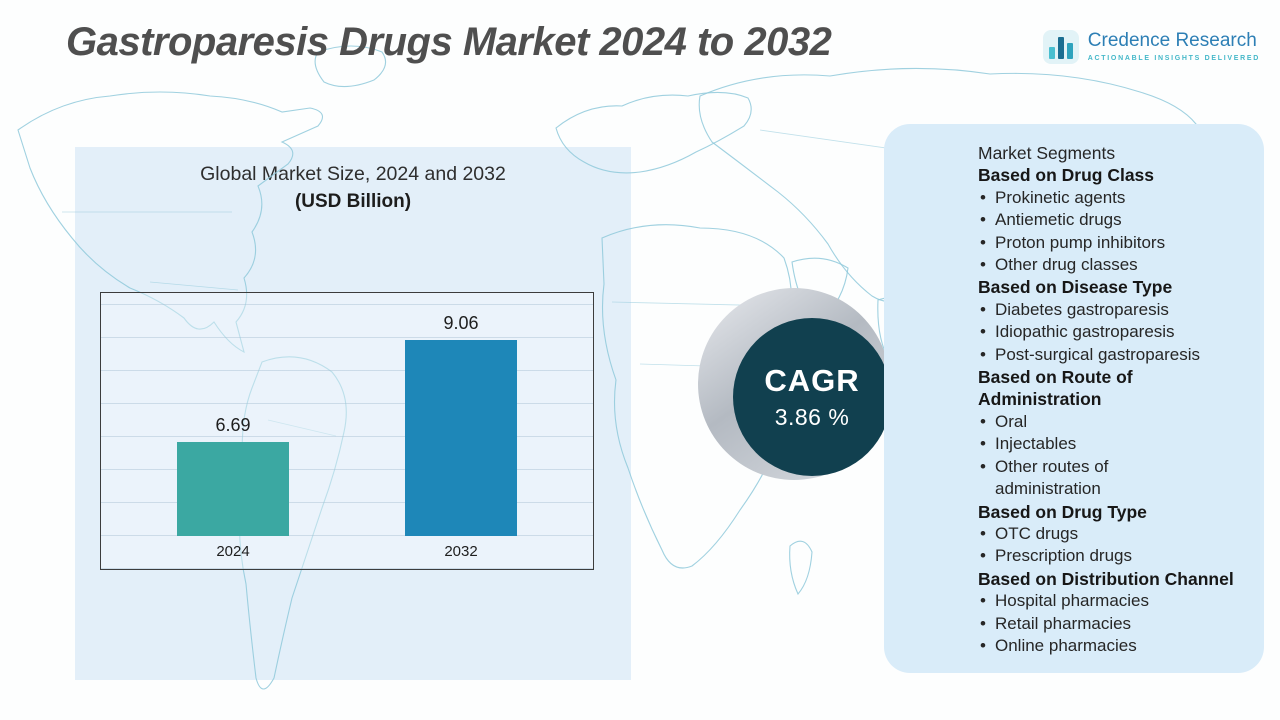 The height and width of the screenshot is (720, 1280). What do you see at coordinates (1047, 153) in the screenshot?
I see `segments-title: Market Segments` at bounding box center [1047, 153].